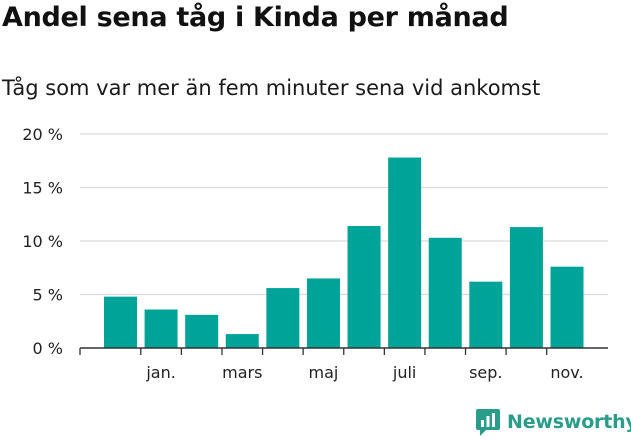 The width and height of the screenshot is (631, 439). I want to click on x-tick-label: mars, so click(242, 372).